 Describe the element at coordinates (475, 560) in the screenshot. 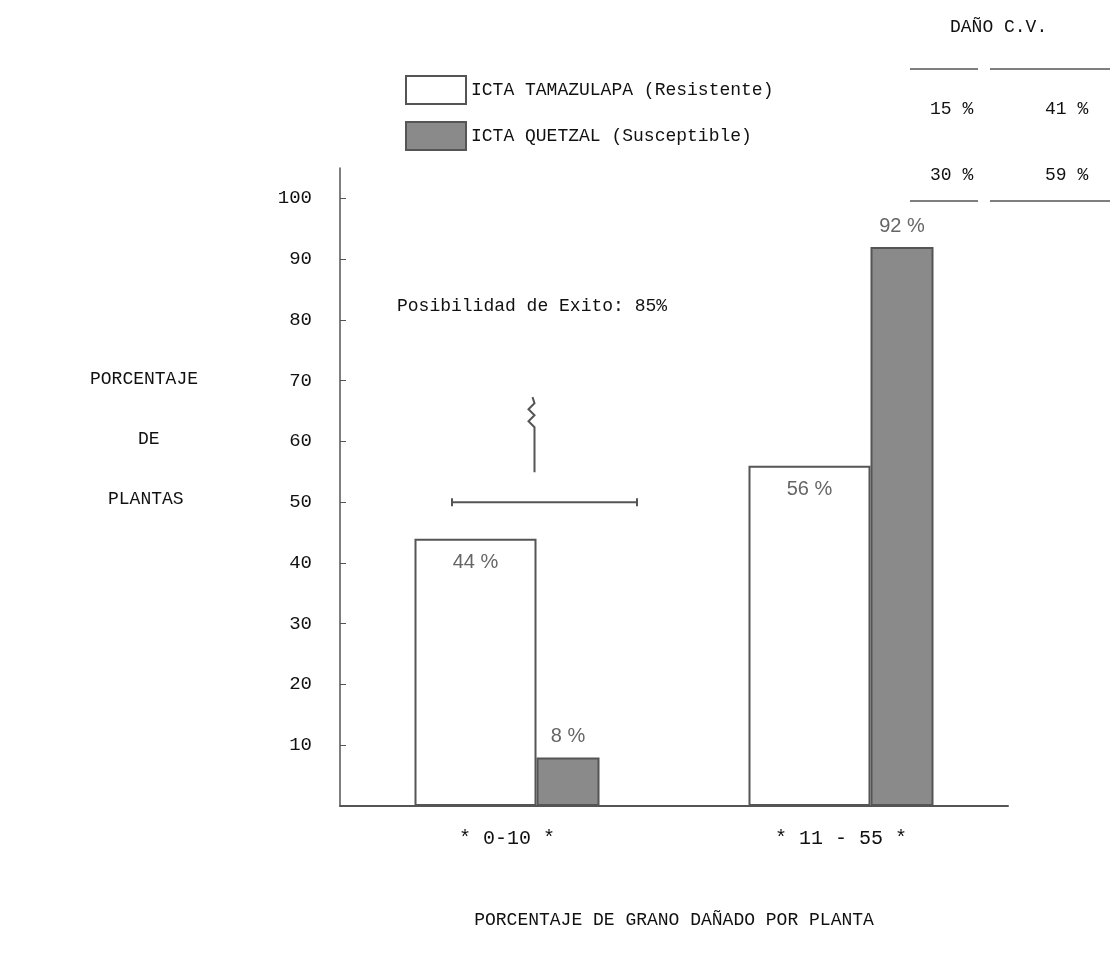

I see `data-label: 44 %` at that location.